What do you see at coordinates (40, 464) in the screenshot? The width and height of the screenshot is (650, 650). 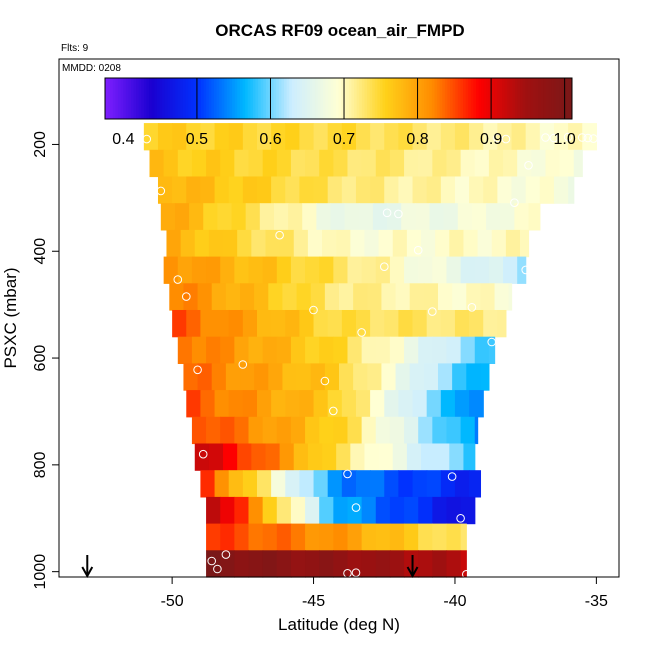 I see `y-tick-label: 800` at bounding box center [40, 464].